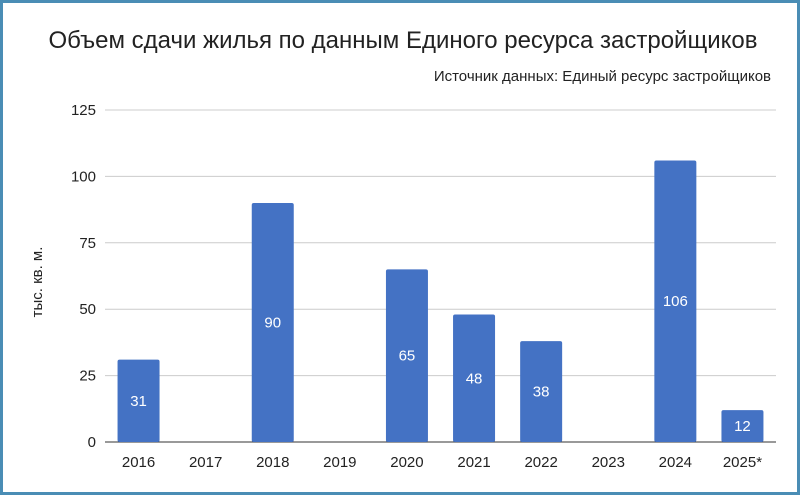  I want to click on bar-2018, so click(272, 322).